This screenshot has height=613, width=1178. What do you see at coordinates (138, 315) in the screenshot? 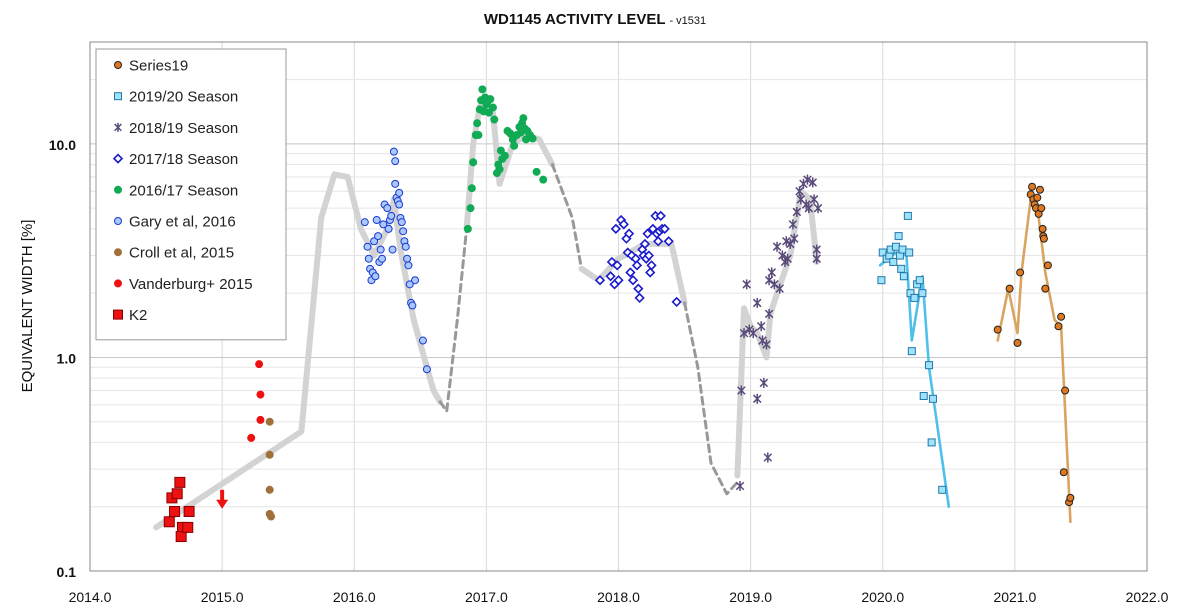
I see `legend-label: K2` at bounding box center [138, 315].